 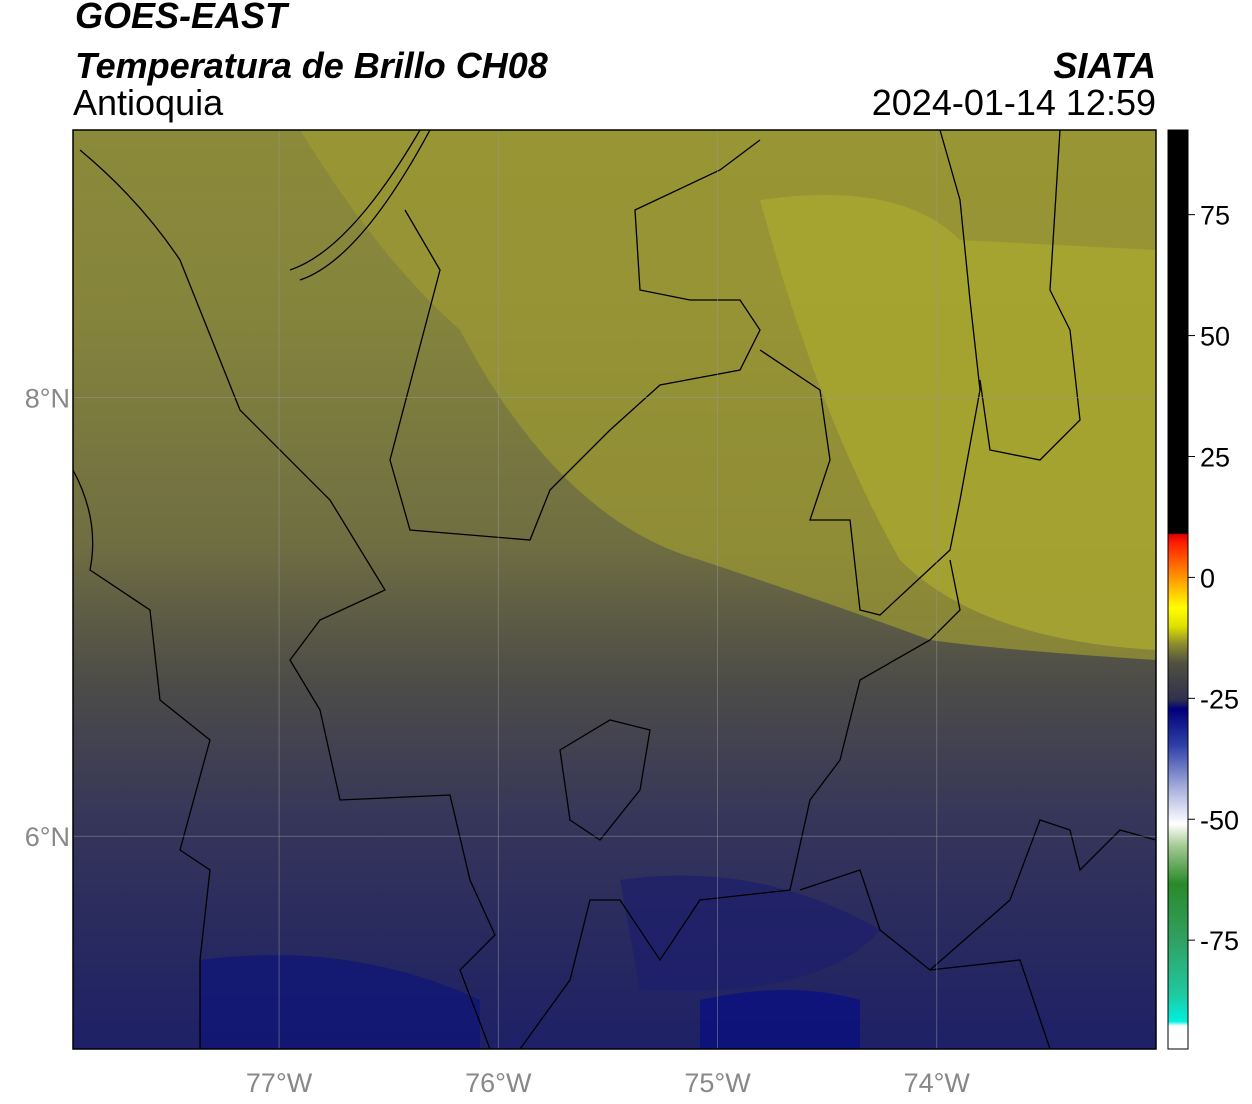 What do you see at coordinates (1219, 820) in the screenshot?
I see `colorbar-tick-label: -50` at bounding box center [1219, 820].